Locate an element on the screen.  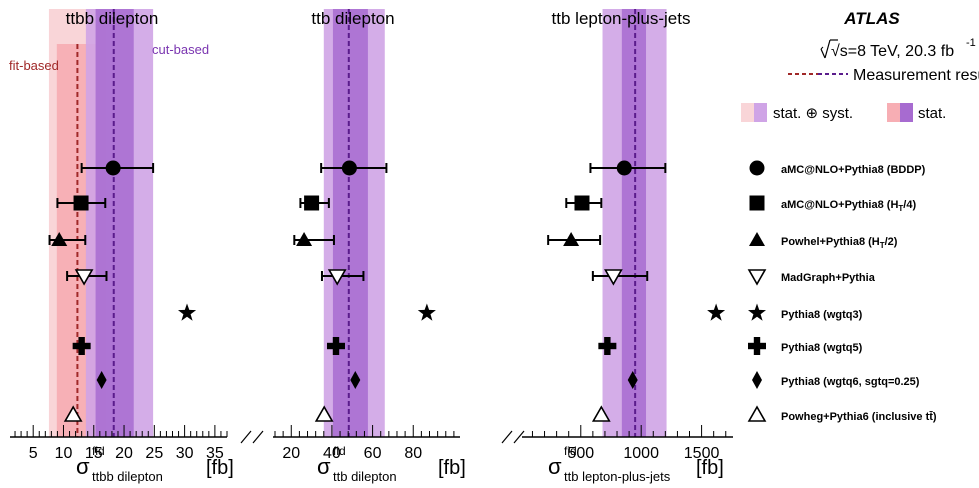
legend-cross-label: Pythia8 (wgtq5) is located at coordinates (822, 348).